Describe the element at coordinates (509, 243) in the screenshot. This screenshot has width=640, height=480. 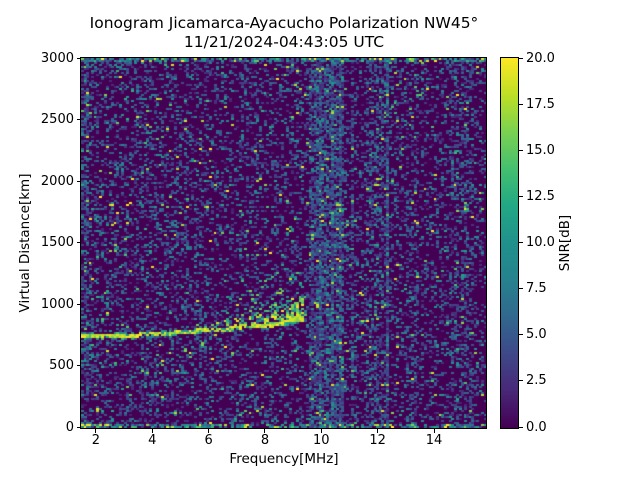
I see `colorbar-gradient` at that location.